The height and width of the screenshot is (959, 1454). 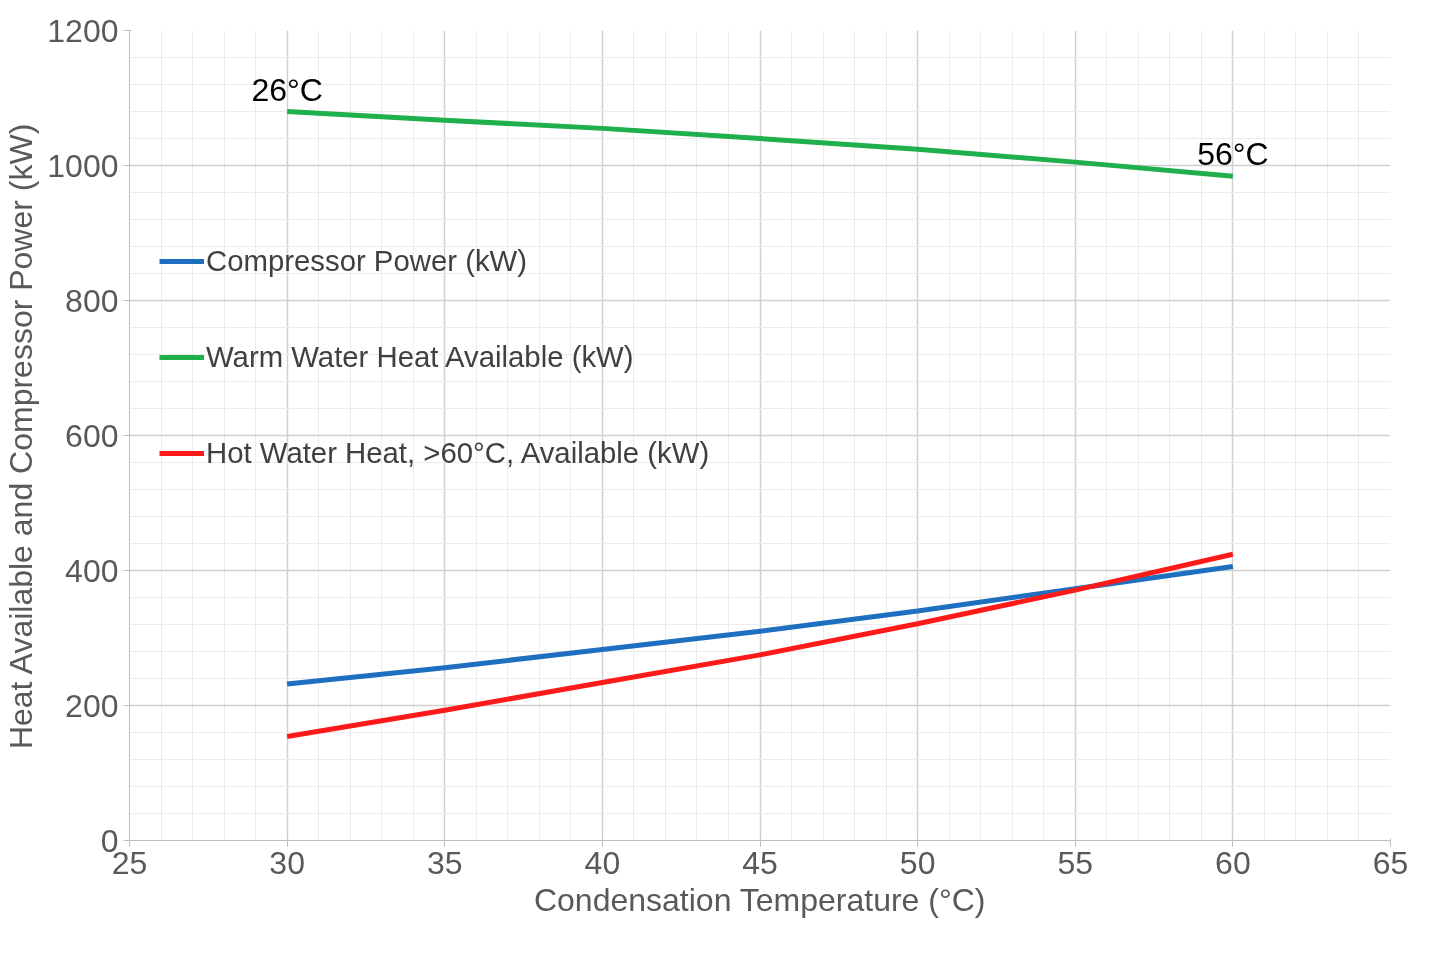 I want to click on x-tick-label: 40, so click(x=602, y=862).